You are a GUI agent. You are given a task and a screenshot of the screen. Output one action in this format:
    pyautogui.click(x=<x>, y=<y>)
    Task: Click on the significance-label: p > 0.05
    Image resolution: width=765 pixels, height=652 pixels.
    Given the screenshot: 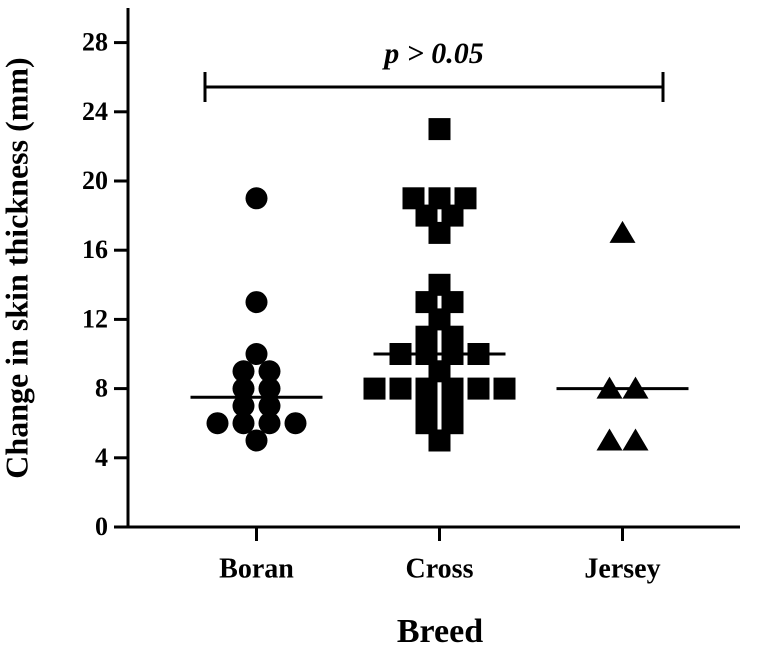 What is the action you would take?
    pyautogui.click(x=432, y=53)
    